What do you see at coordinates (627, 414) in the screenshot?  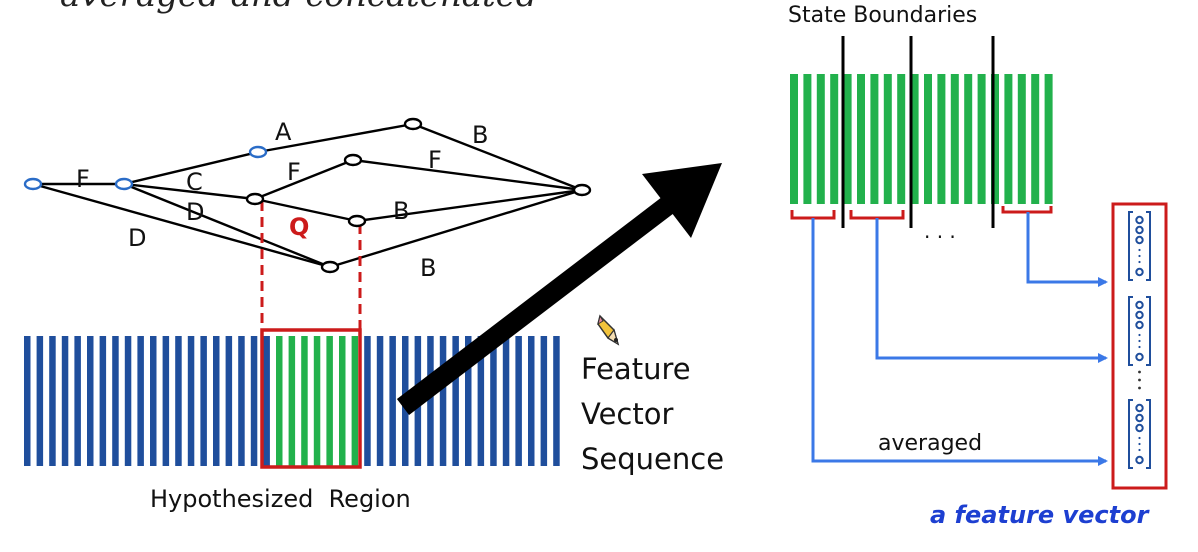 I see `sequence-caption-line-2: Vector` at bounding box center [627, 414].